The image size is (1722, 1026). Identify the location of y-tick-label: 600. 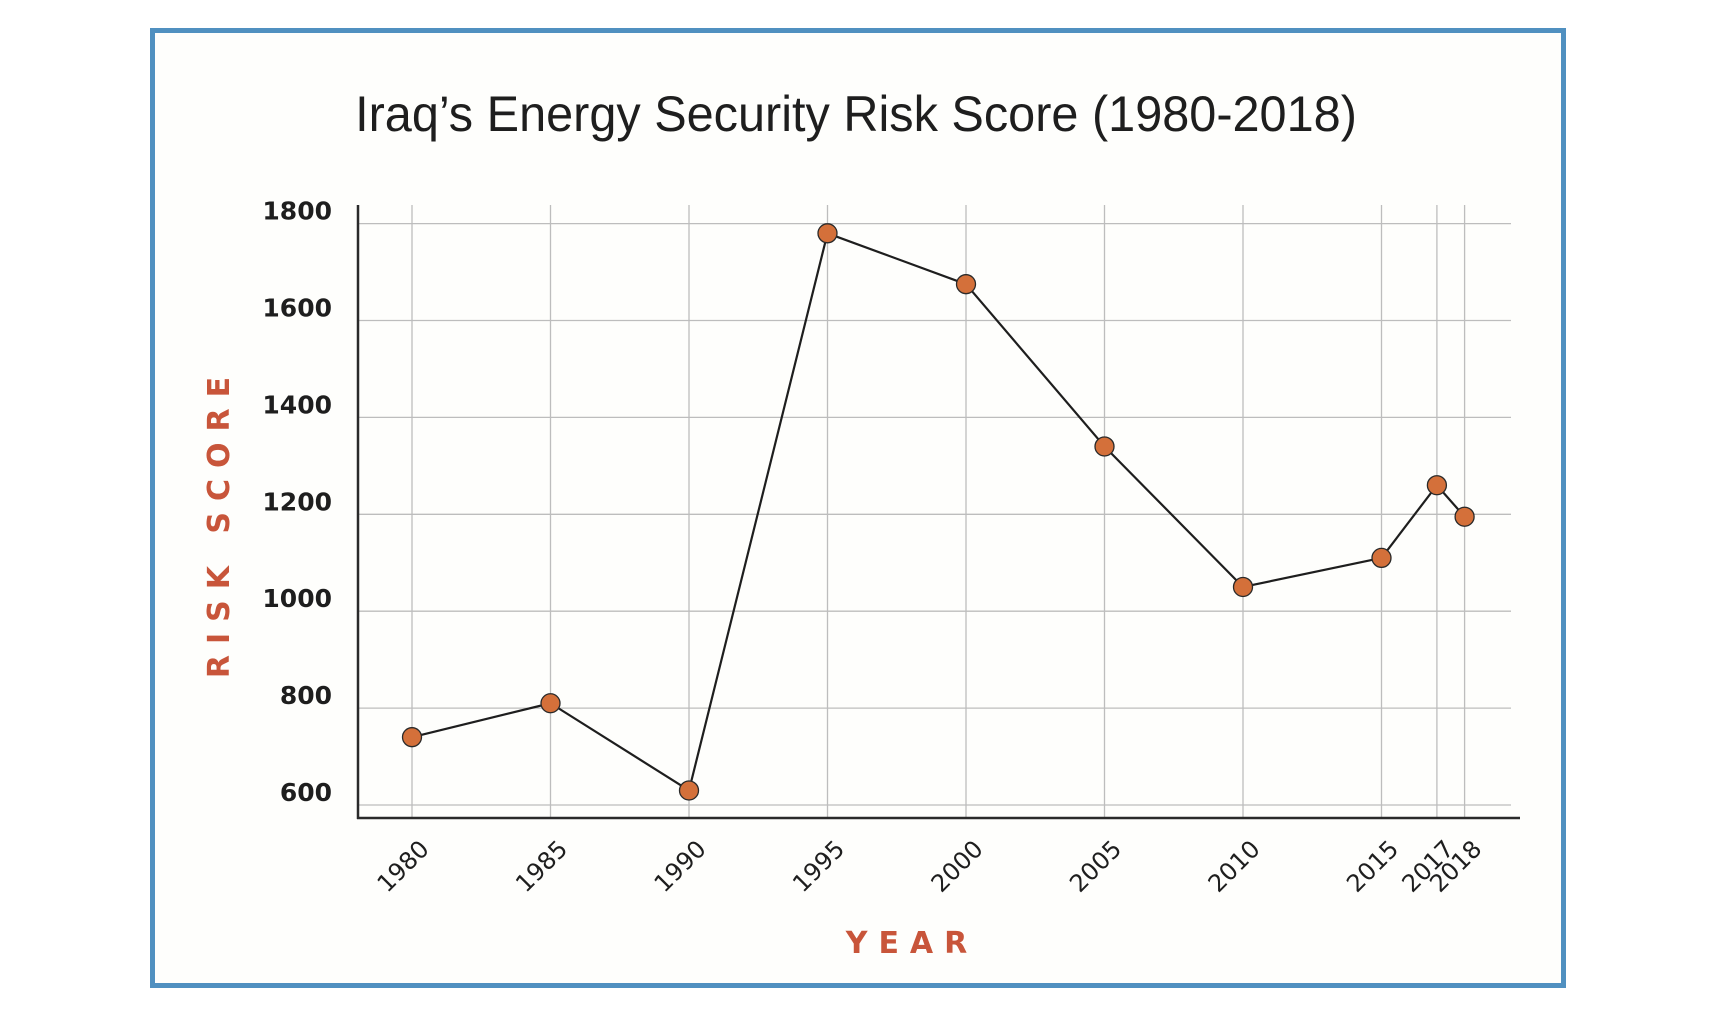
(306, 792).